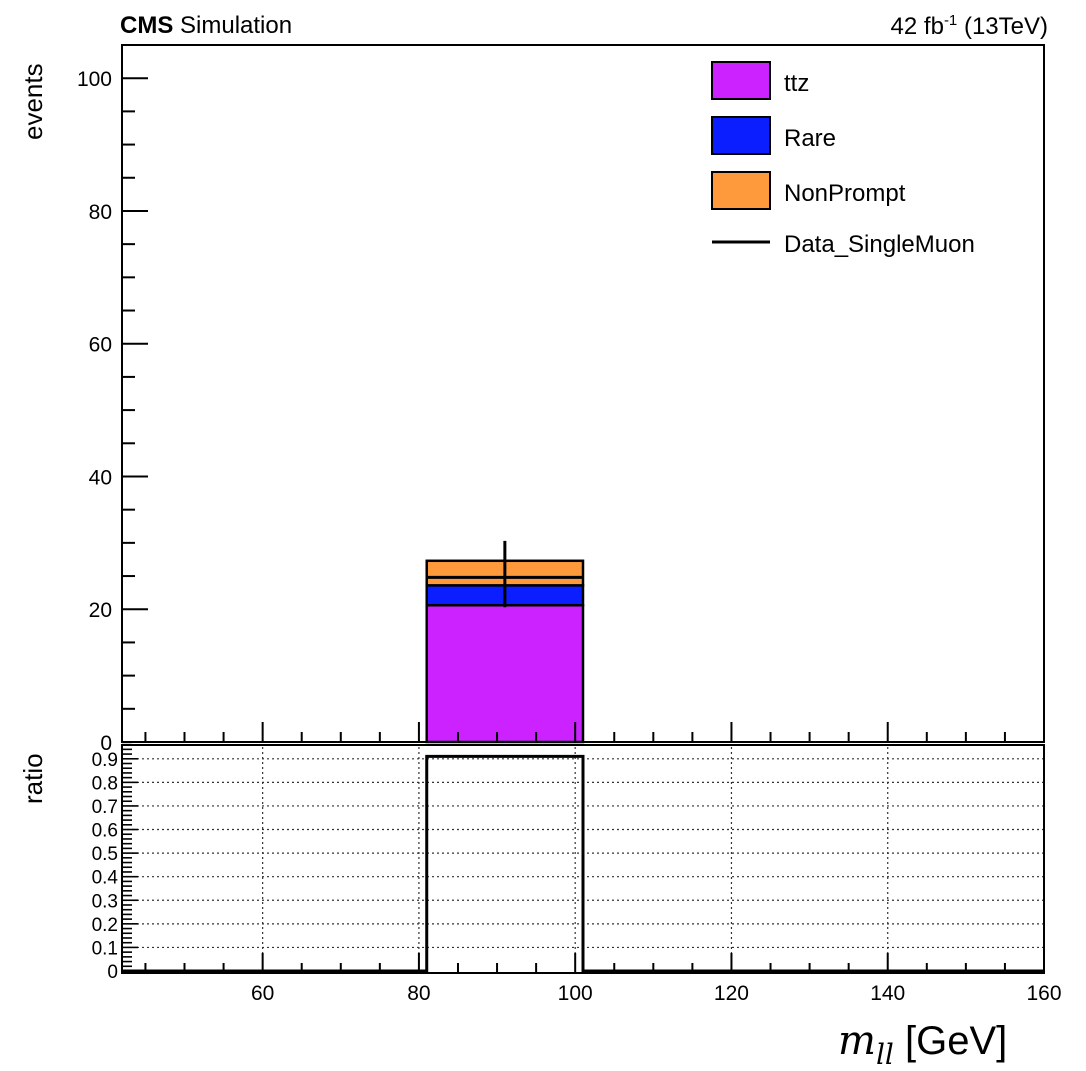 The width and height of the screenshot is (1086, 1071). I want to click on ratio-y-tick-label: 0.4, so click(105, 878).